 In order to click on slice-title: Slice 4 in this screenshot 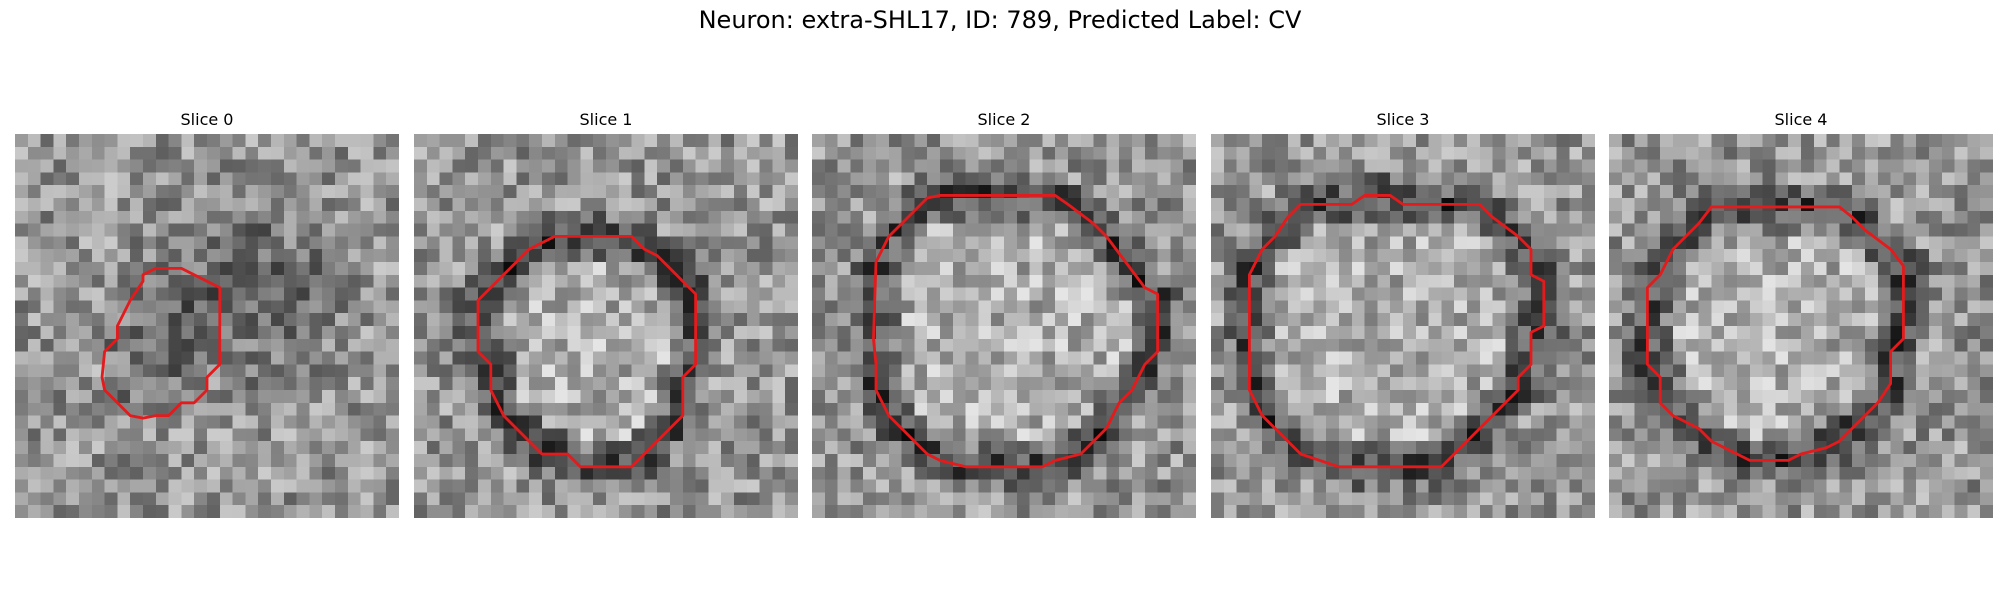, I will do `click(1801, 119)`.